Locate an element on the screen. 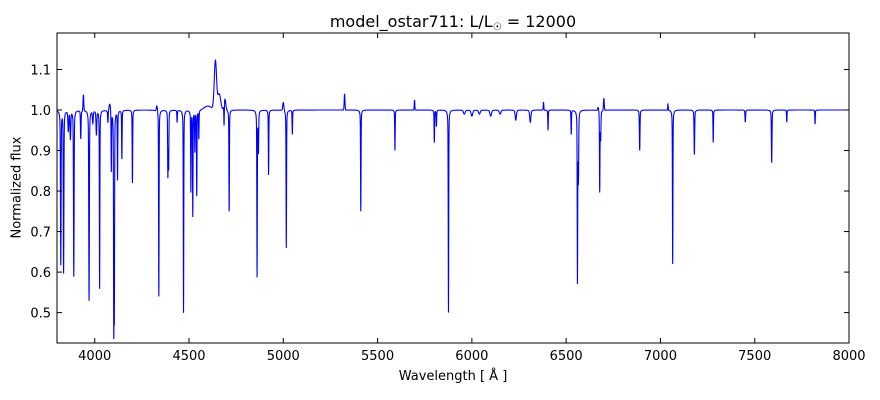  x-tick-label: 6500 is located at coordinates (566, 356).